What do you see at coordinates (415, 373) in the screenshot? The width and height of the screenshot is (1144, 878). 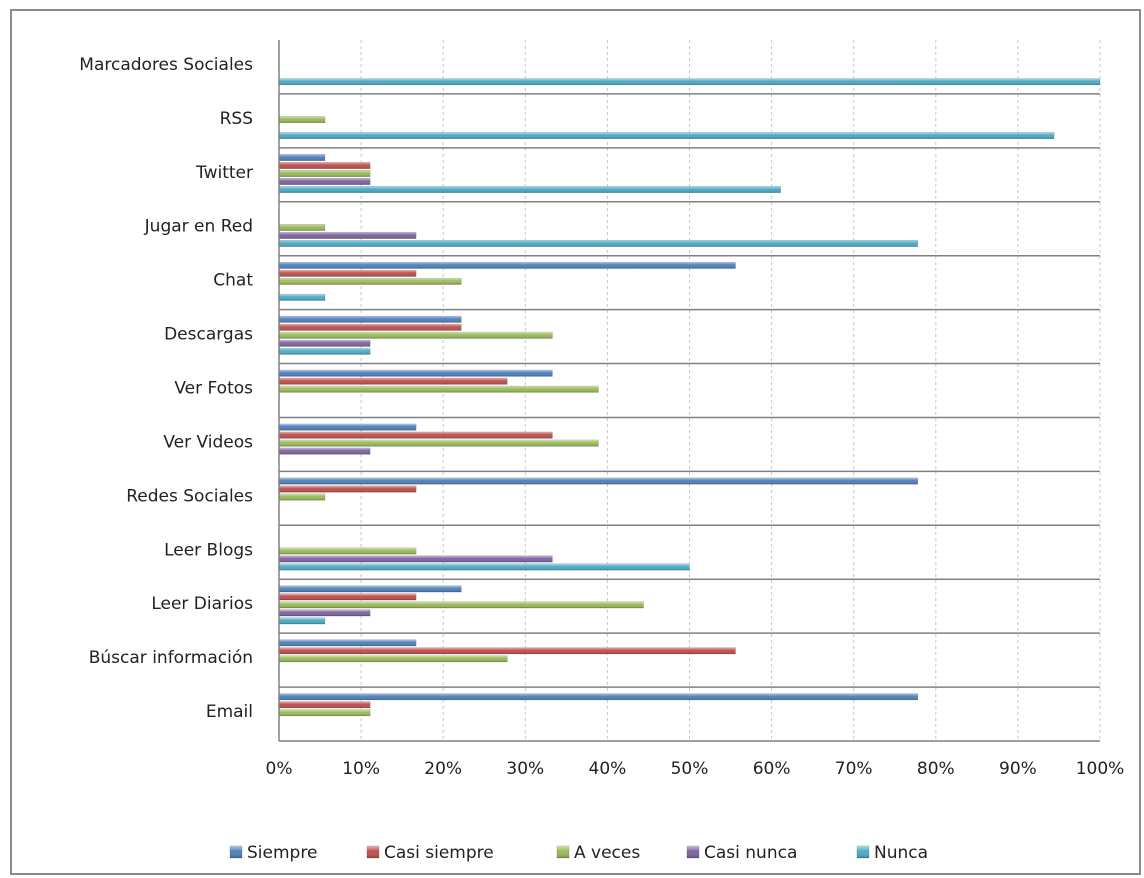 I see `bar-ver-fotos-siempre` at bounding box center [415, 373].